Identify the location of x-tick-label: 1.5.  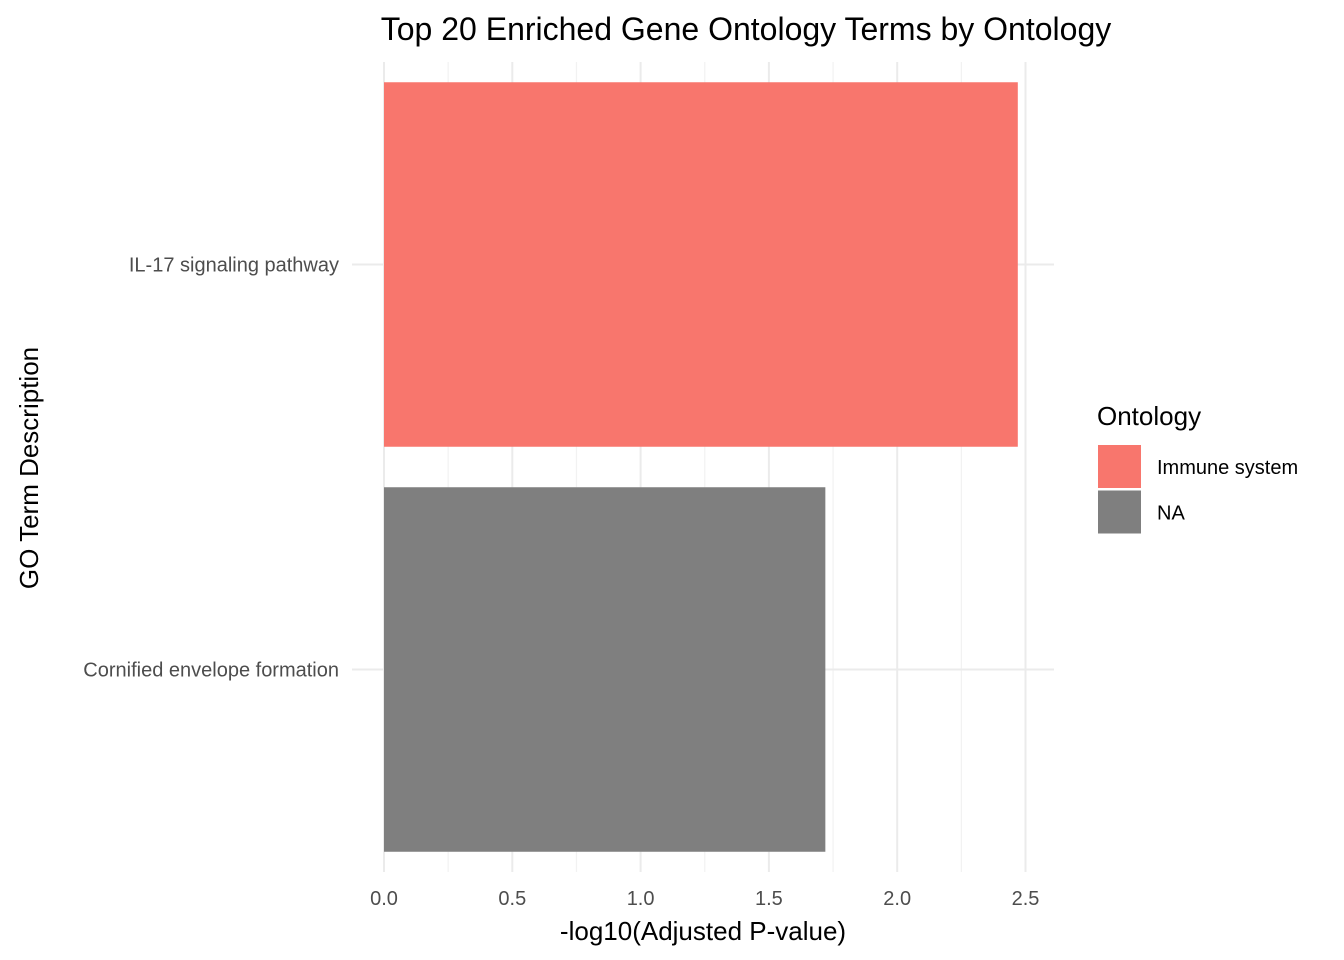
(769, 899).